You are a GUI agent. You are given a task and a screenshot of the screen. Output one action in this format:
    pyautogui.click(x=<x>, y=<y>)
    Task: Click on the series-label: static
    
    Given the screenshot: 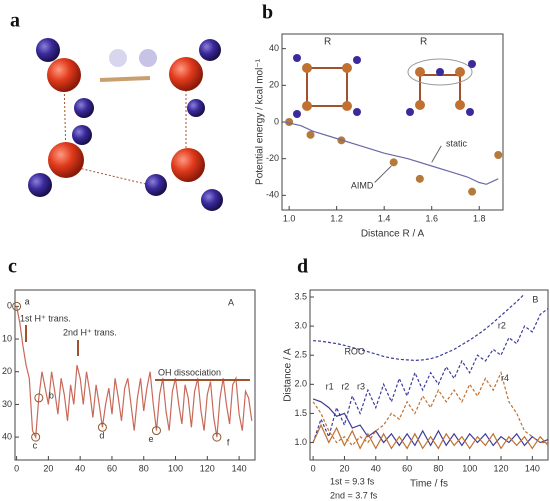 What is the action you would take?
    pyautogui.click(x=457, y=143)
    